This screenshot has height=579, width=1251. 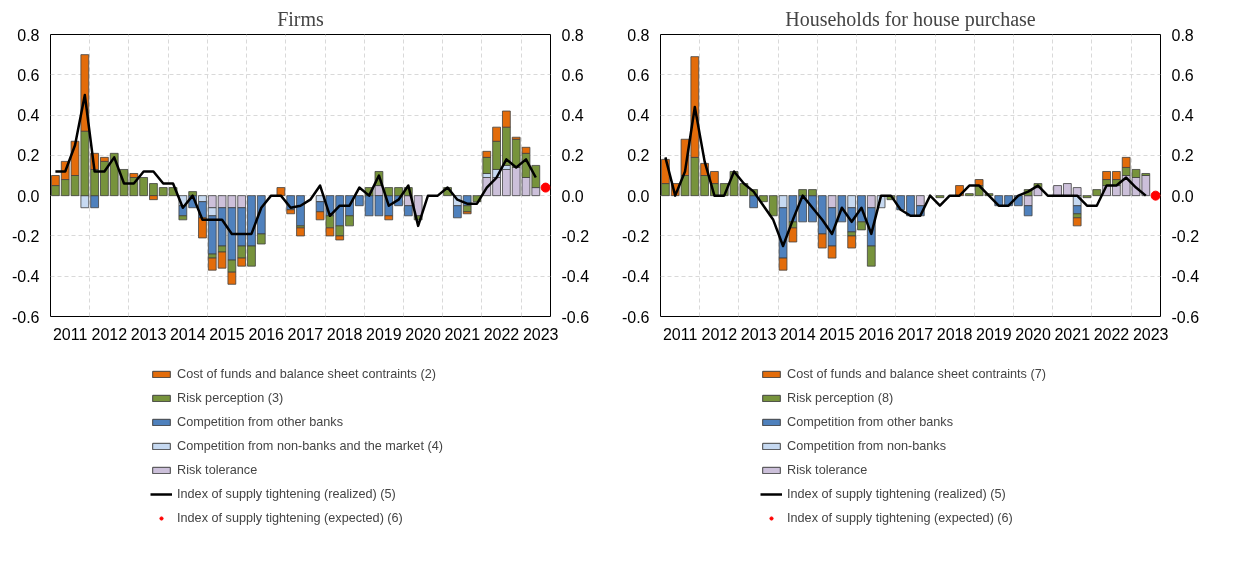 What do you see at coordinates (230, 398) in the screenshot?
I see `legend-label: Risk perception (3)` at bounding box center [230, 398].